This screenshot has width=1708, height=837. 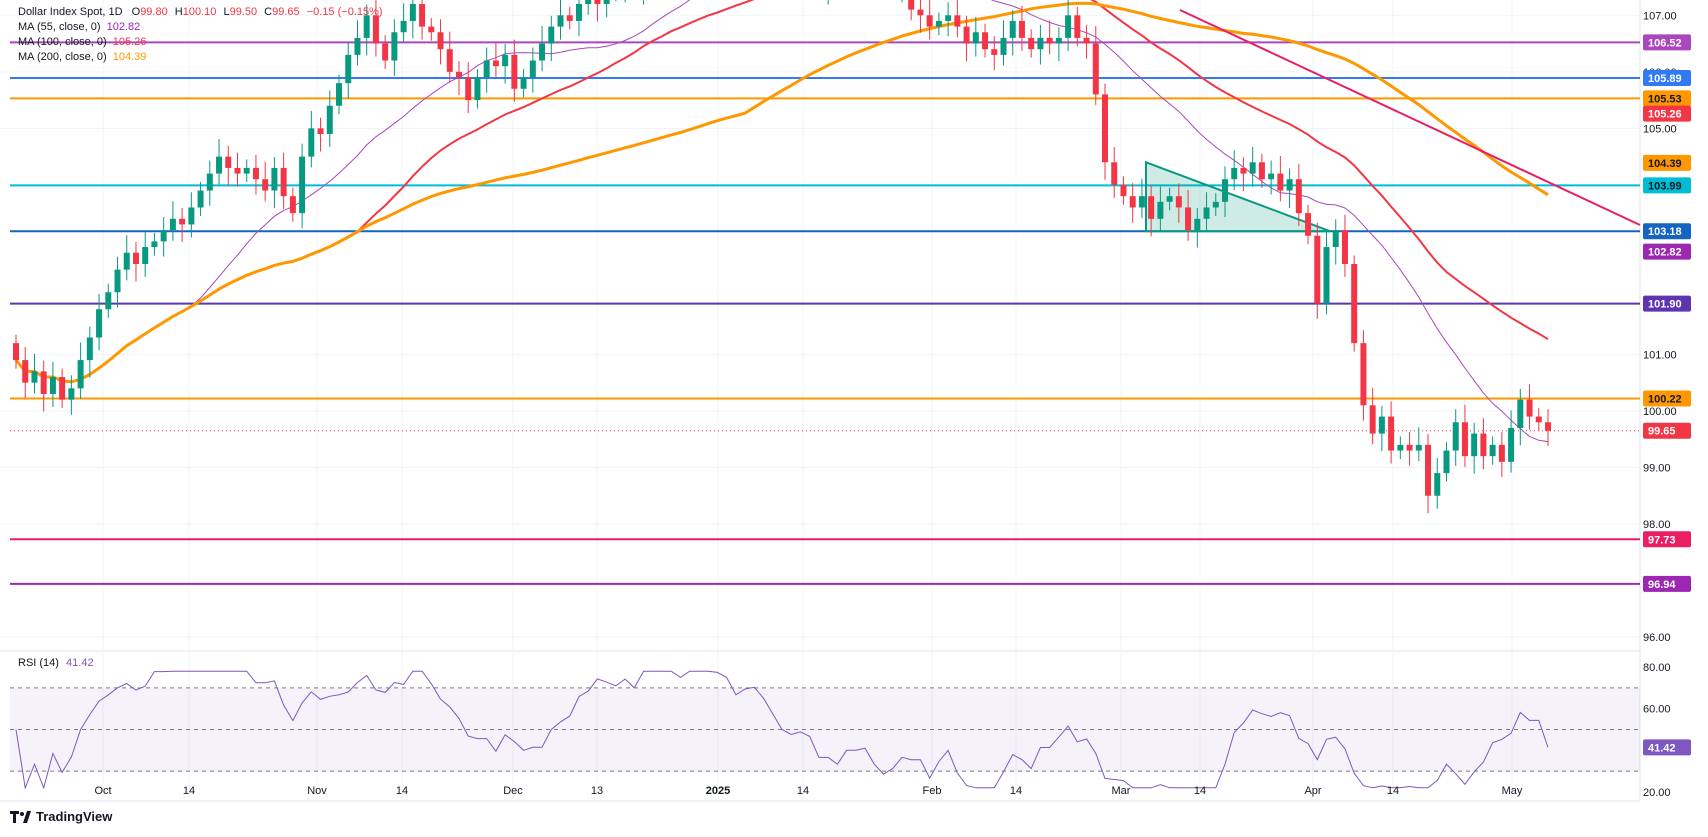 I want to click on close-value: 99.65, so click(x=286, y=12).